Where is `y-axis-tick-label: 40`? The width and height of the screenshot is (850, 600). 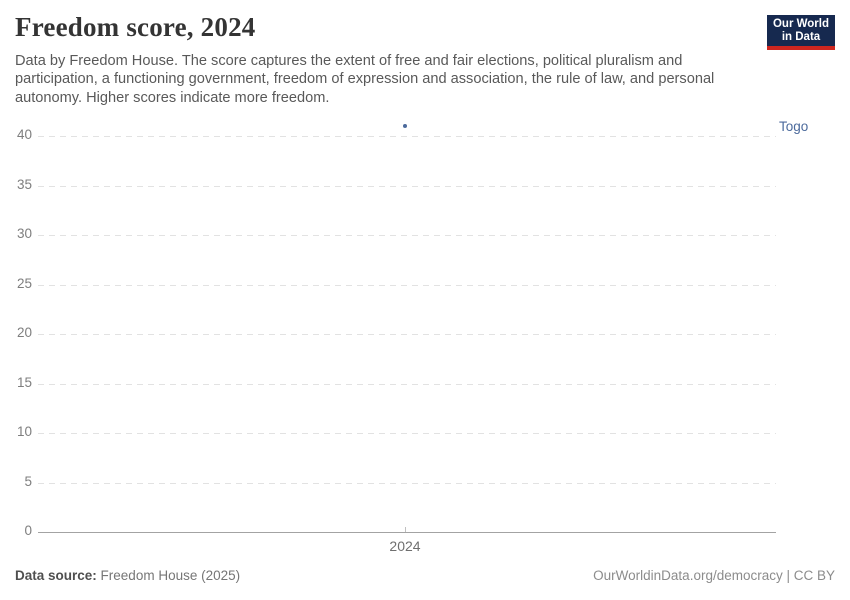
y-axis-tick-label: 40 is located at coordinates (24, 134).